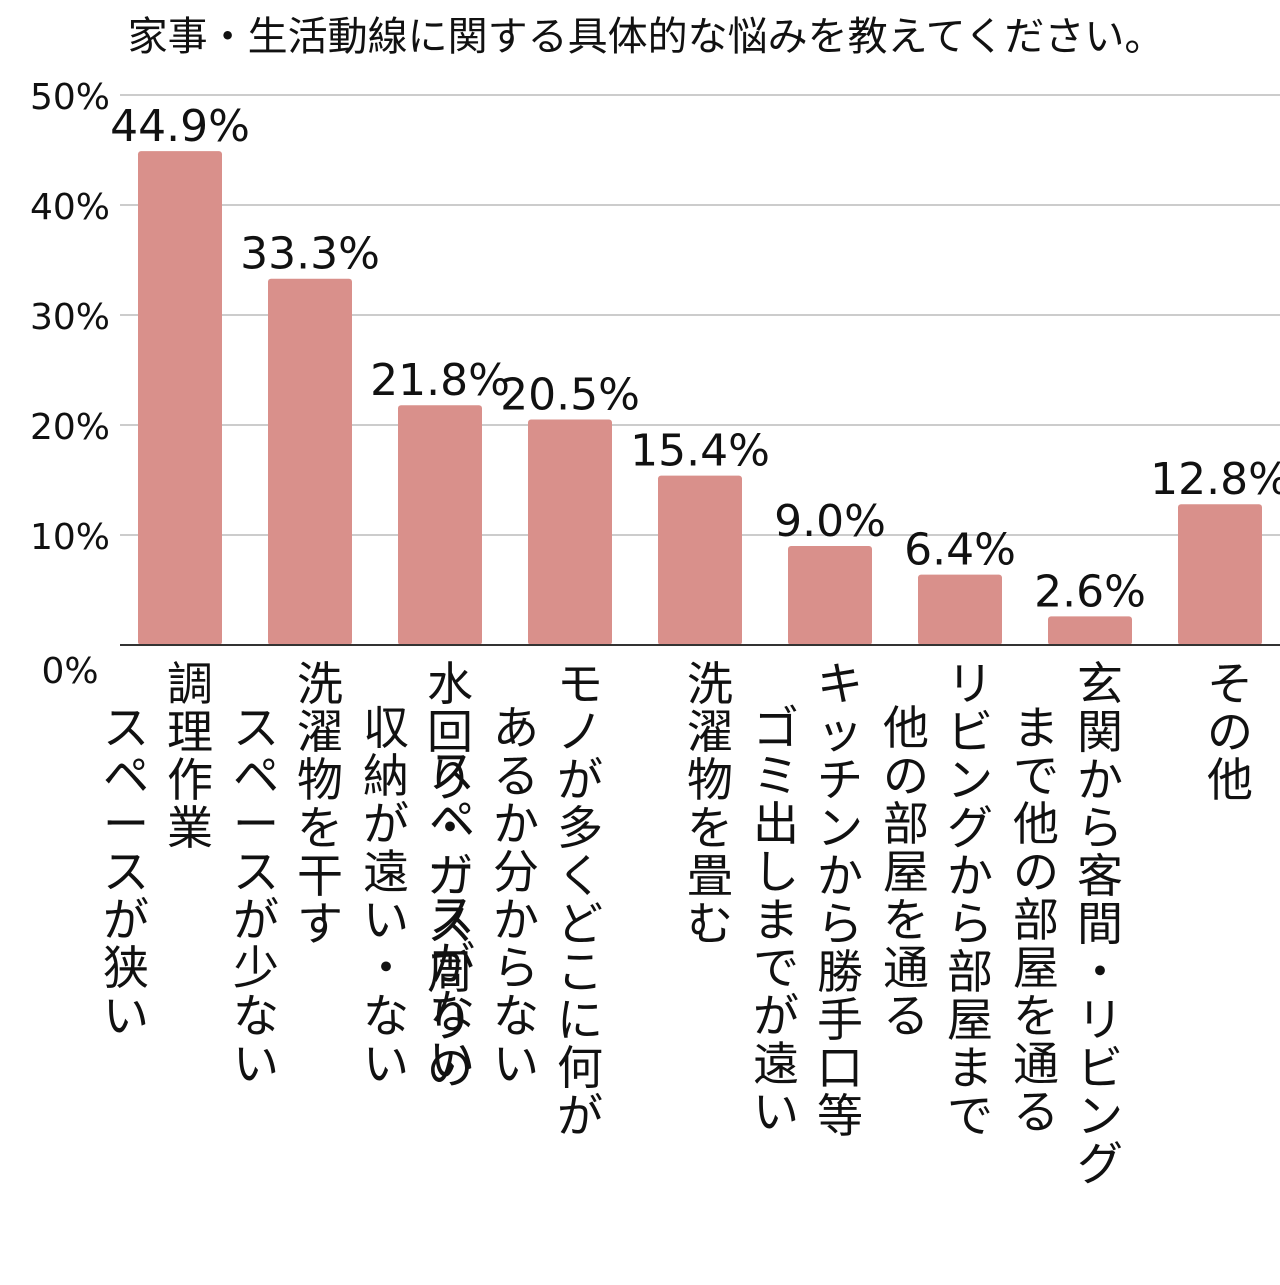  What do you see at coordinates (840, 1068) in the screenshot?
I see `category-label-char: 口` at bounding box center [840, 1068].